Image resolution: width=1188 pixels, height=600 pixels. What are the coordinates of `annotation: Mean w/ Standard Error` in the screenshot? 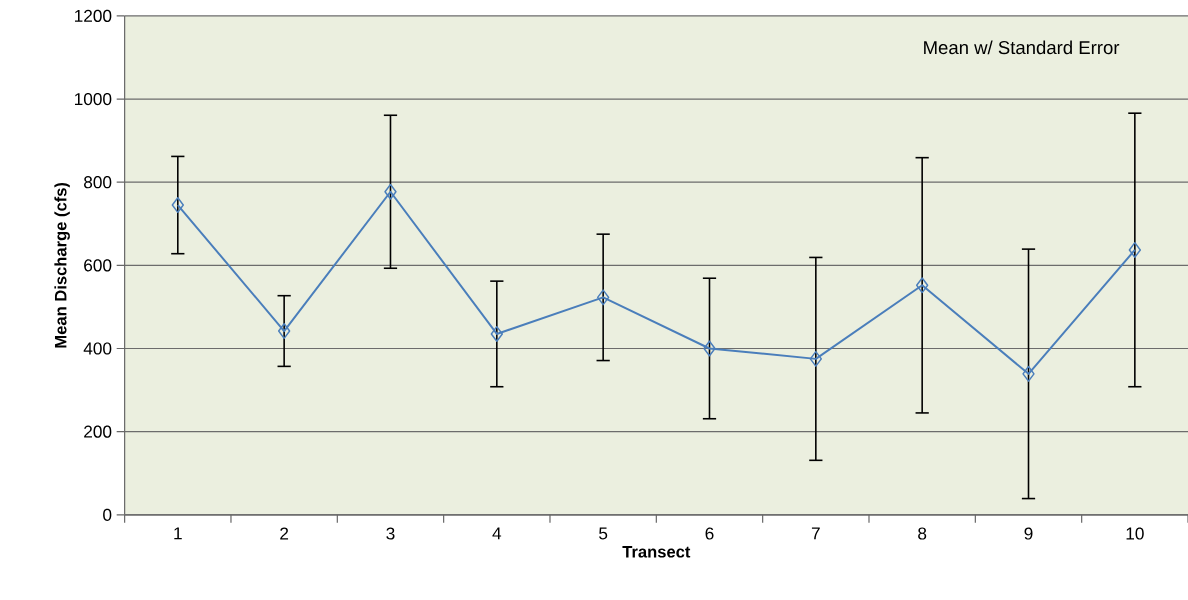 It's located at (1022, 47).